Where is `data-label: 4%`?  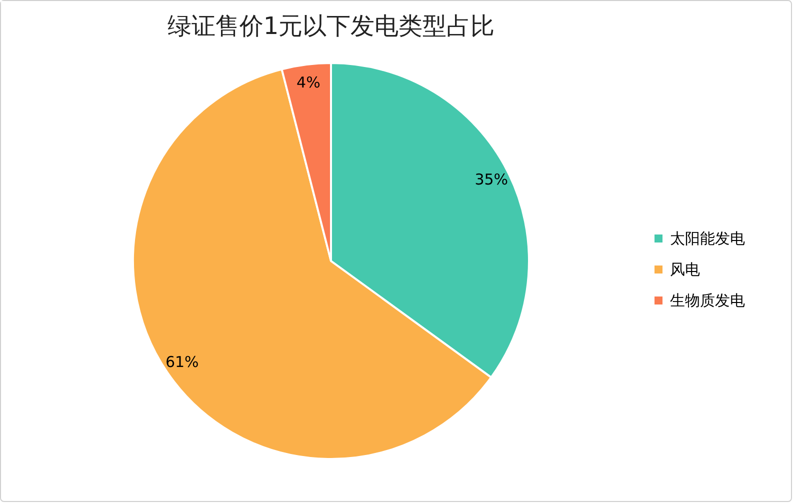
data-label: 4% is located at coordinates (308, 82).